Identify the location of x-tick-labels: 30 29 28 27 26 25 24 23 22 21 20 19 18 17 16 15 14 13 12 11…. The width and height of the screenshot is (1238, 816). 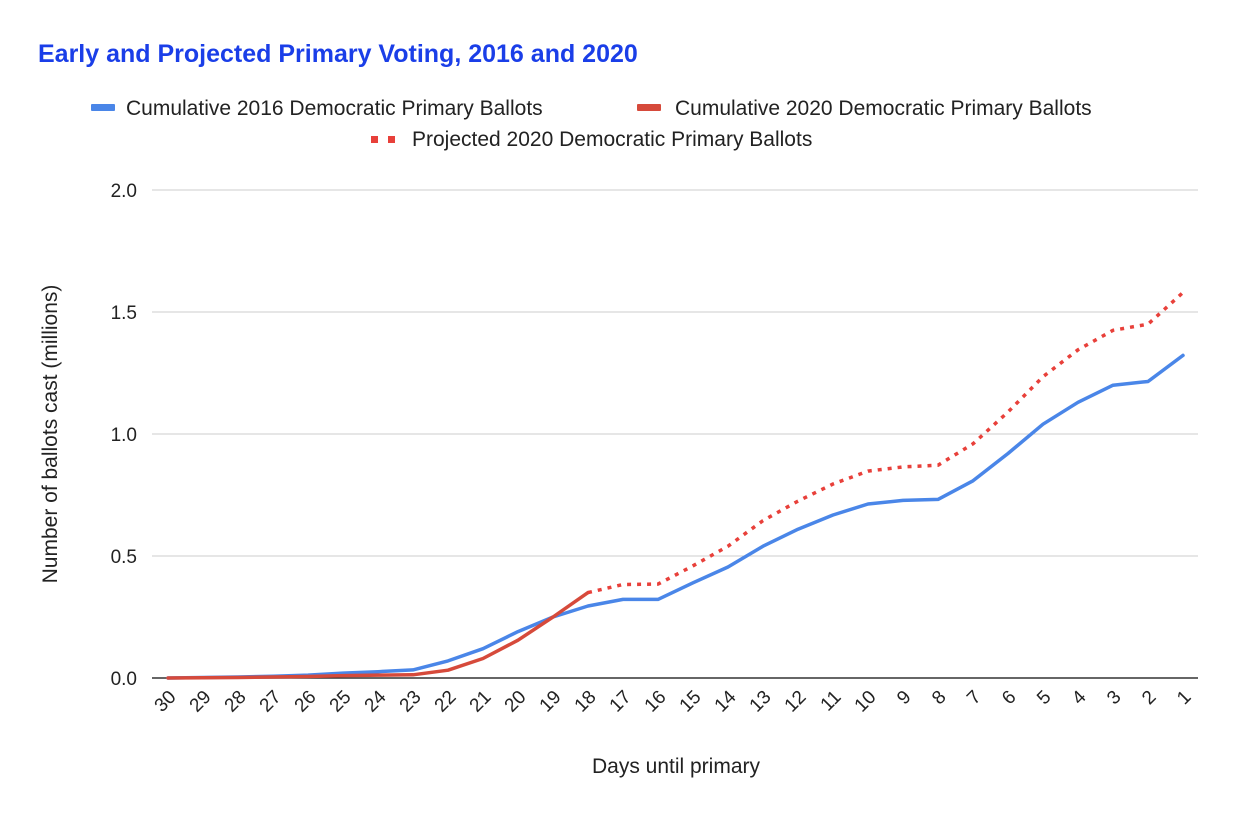
(673, 701).